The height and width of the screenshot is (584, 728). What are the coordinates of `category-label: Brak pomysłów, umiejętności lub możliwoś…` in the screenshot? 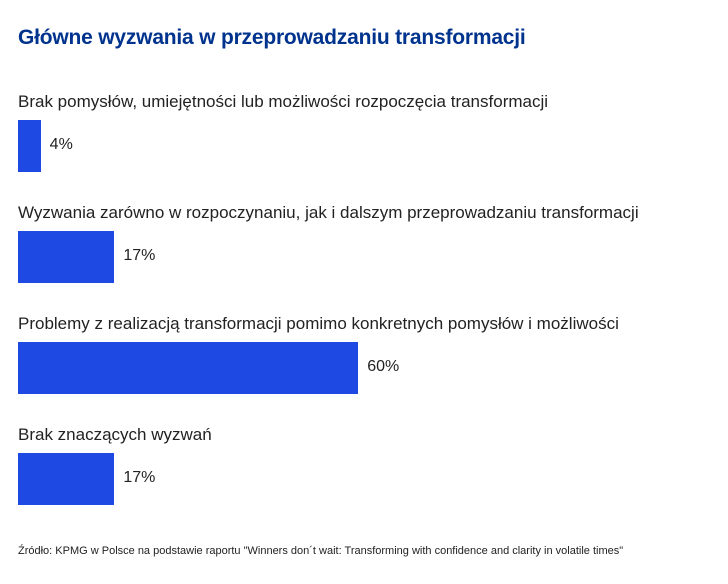 It's located at (283, 101).